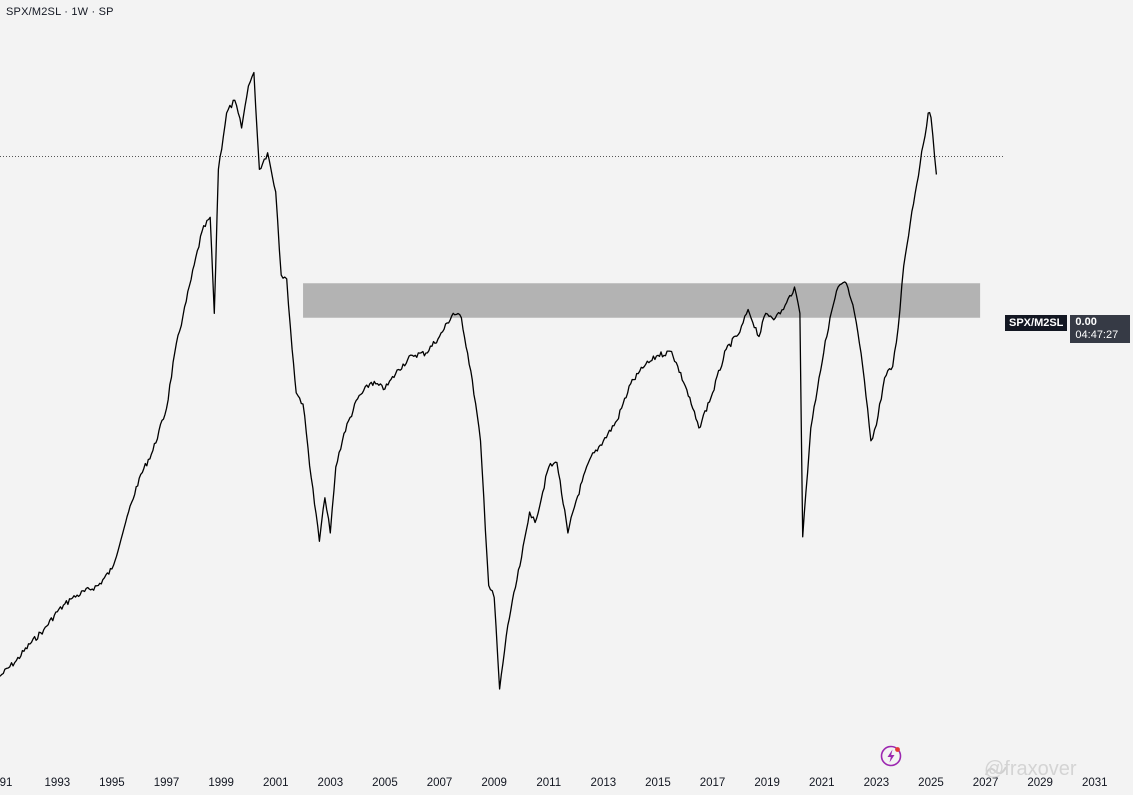  What do you see at coordinates (931, 783) in the screenshot?
I see `x-tick-label: 2025` at bounding box center [931, 783].